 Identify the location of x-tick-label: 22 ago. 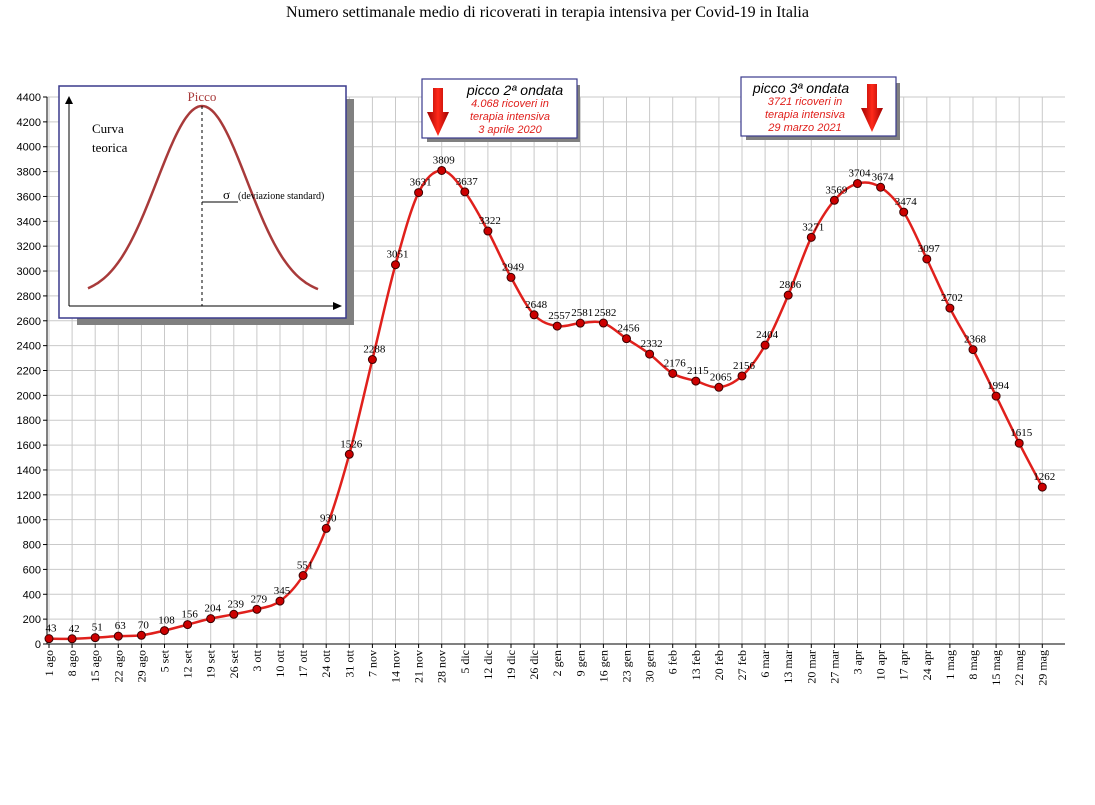
(118, 666).